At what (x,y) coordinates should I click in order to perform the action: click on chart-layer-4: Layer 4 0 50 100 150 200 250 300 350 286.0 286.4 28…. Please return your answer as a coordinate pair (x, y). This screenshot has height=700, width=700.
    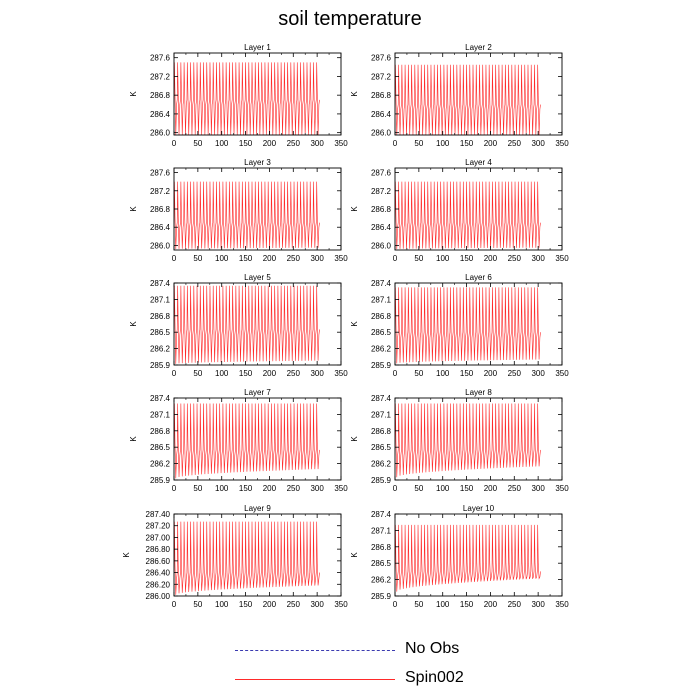
    Looking at the image, I should click on (459, 210).